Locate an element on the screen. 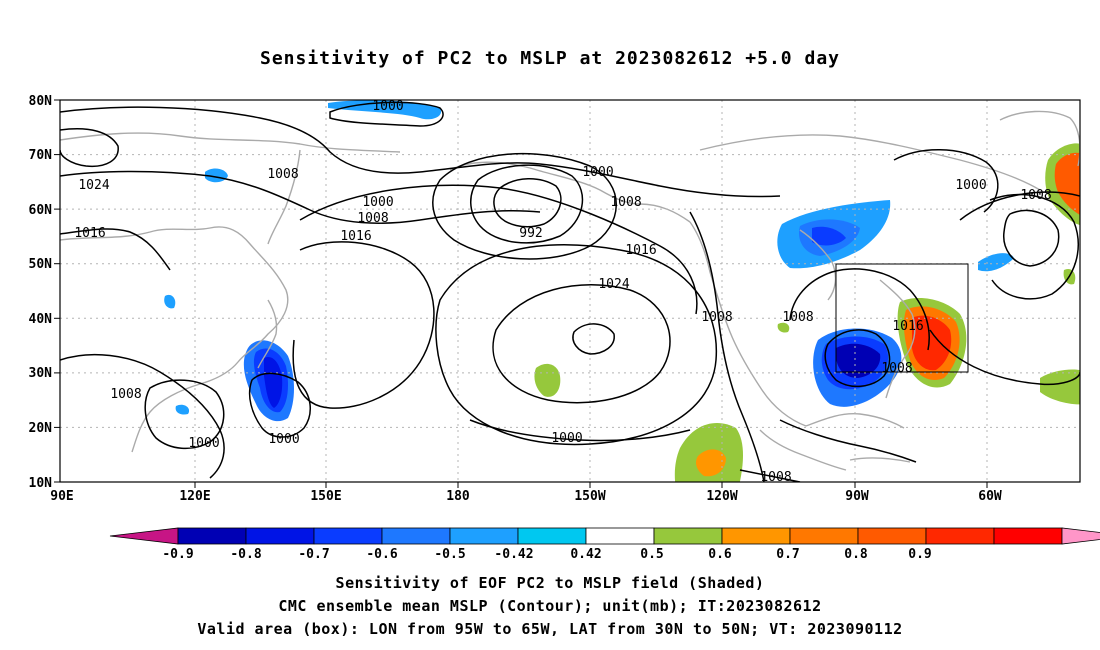  colorbar-tick-label: -0.7 is located at coordinates (313, 554).